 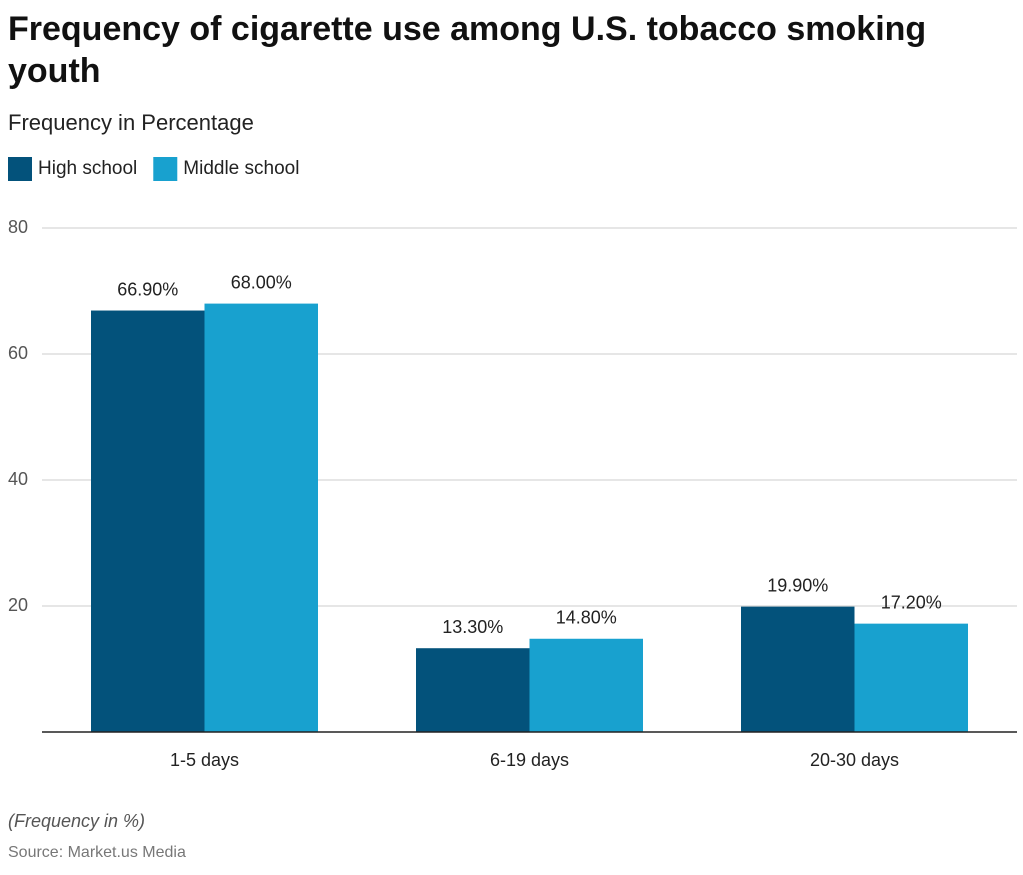 What do you see at coordinates (131, 122) in the screenshot?
I see `chart-subtitle: Frequency in Percentage` at bounding box center [131, 122].